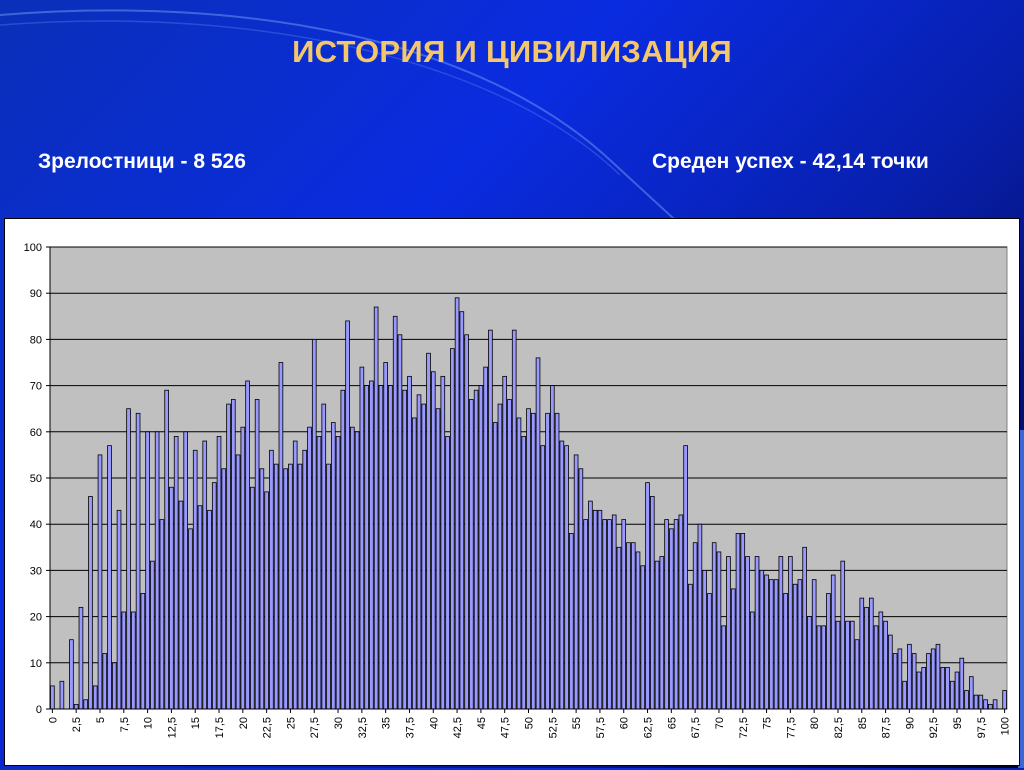 The height and width of the screenshot is (770, 1024). Describe the element at coordinates (53, 720) in the screenshot. I see `x-tick-label: 0` at that location.